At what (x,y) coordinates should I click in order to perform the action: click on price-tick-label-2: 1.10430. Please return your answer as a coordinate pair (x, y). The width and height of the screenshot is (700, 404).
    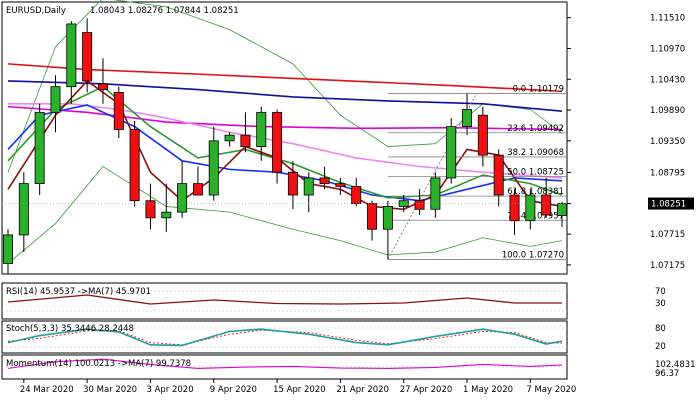
    Looking at the image, I should click on (667, 80).